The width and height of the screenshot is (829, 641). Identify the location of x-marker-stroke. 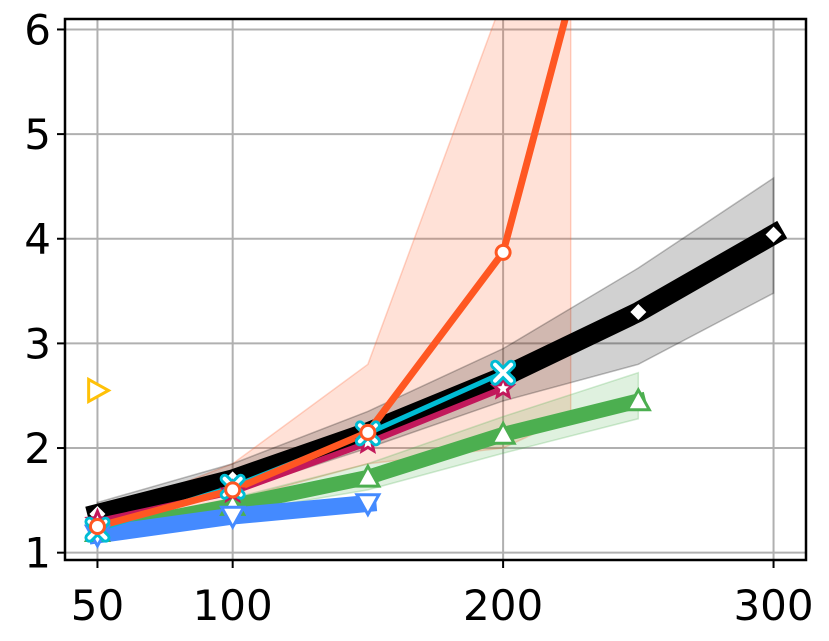
(503, 372).